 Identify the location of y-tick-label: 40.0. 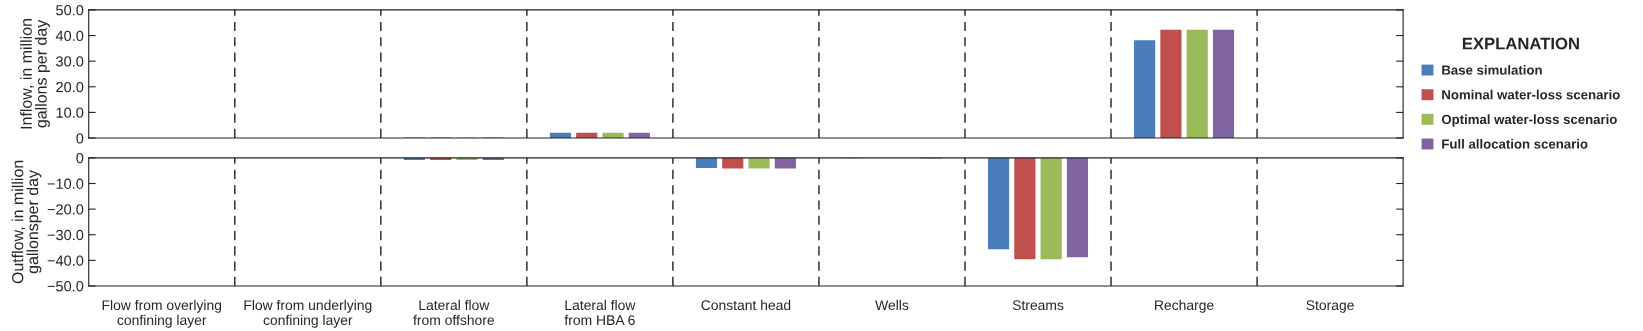
(69, 35).